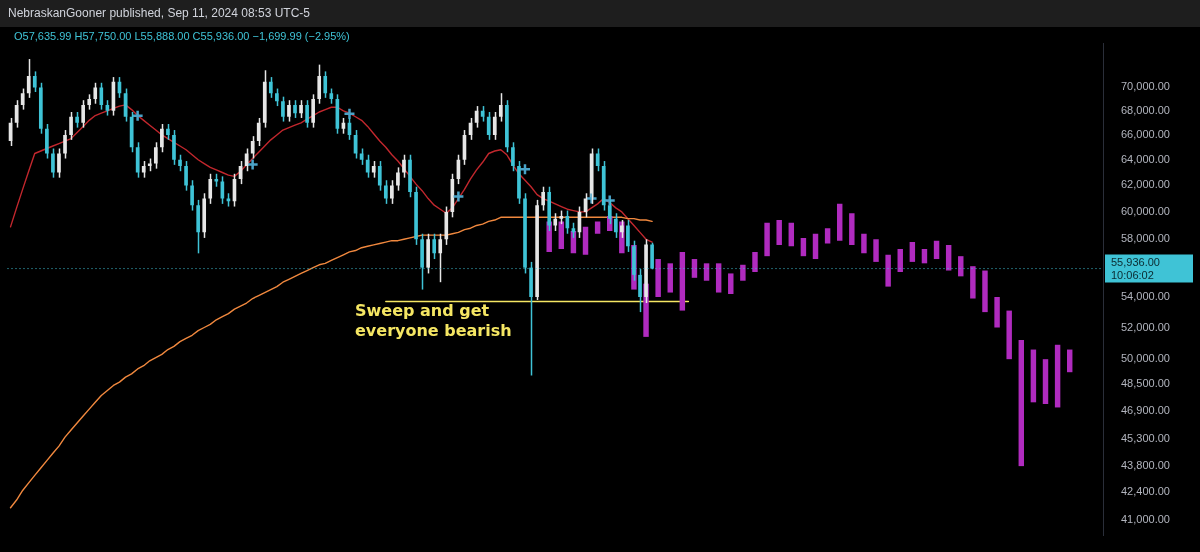 Image resolution: width=1200 pixels, height=552 pixels. What do you see at coordinates (1135, 261) in the screenshot?
I see `ref-line-label: 55,936.00` at bounding box center [1135, 261].